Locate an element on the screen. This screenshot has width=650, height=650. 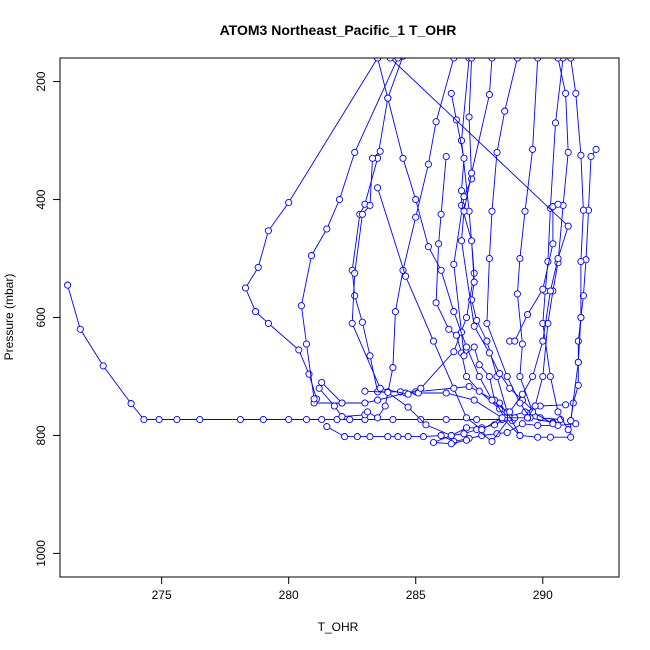
y-tick-label: 800 is located at coordinates (41, 435).